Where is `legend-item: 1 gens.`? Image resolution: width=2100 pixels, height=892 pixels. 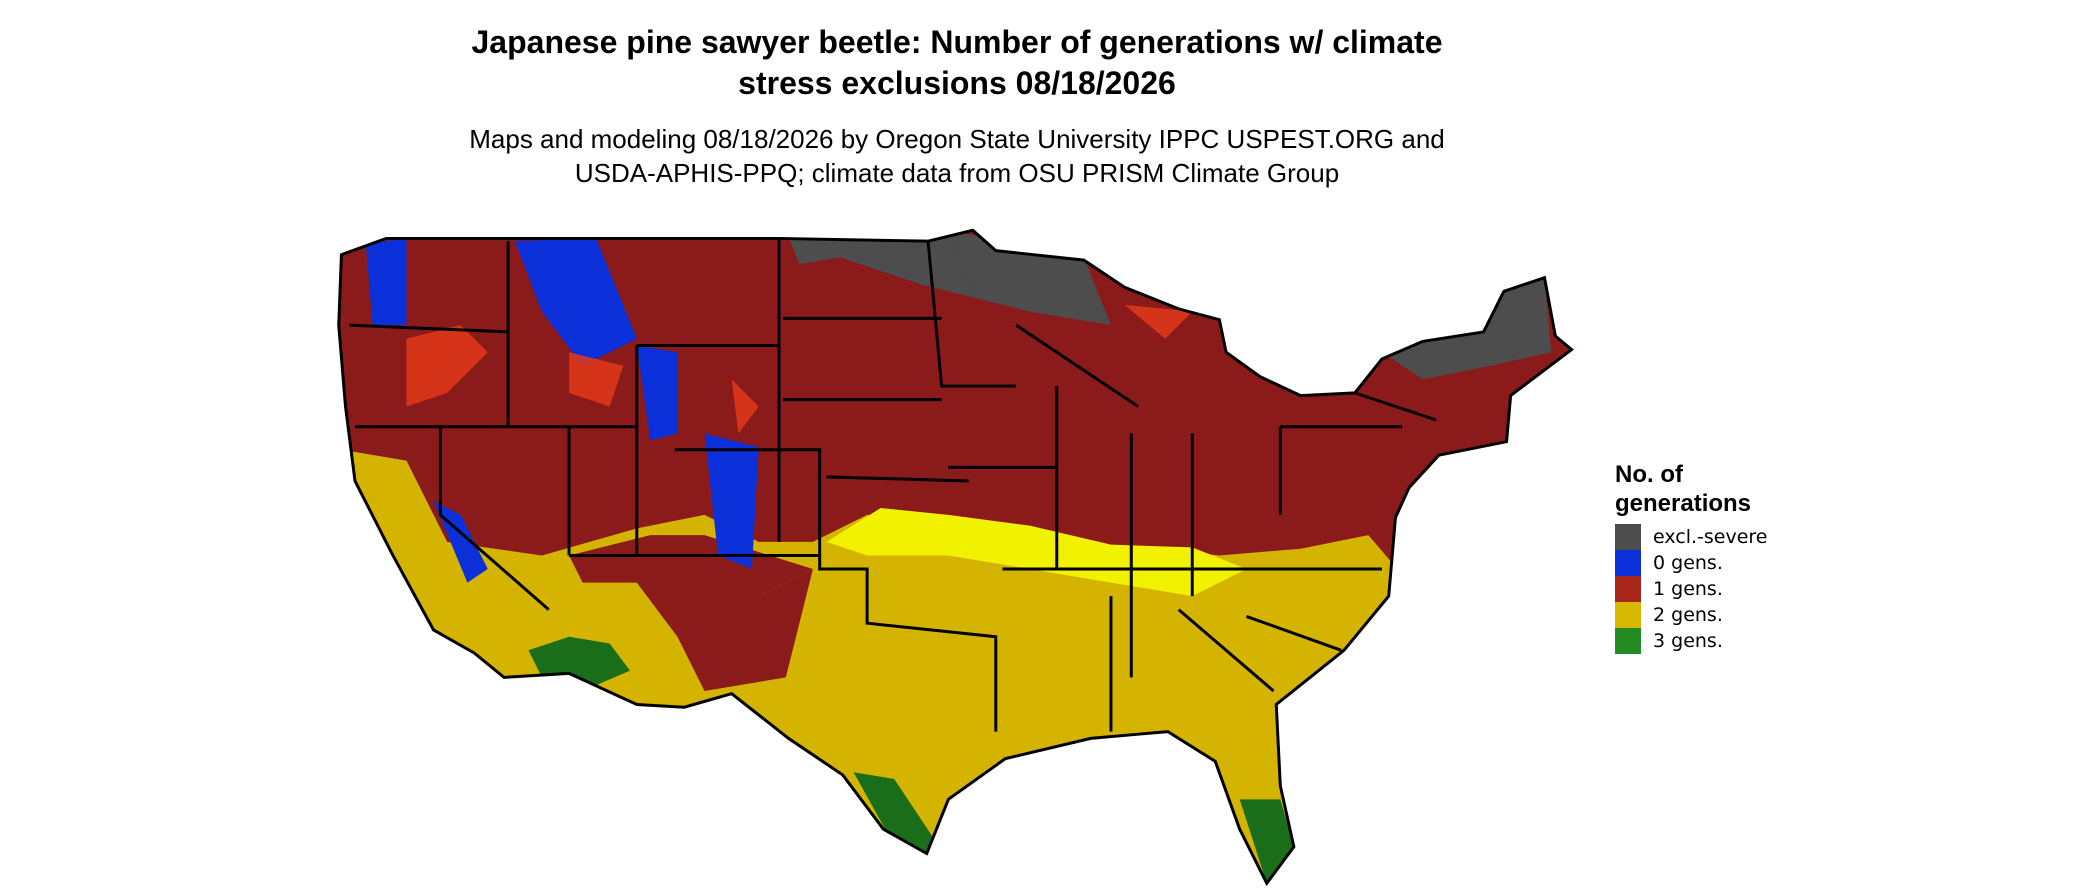
legend-item: 1 gens. is located at coordinates (1715, 589).